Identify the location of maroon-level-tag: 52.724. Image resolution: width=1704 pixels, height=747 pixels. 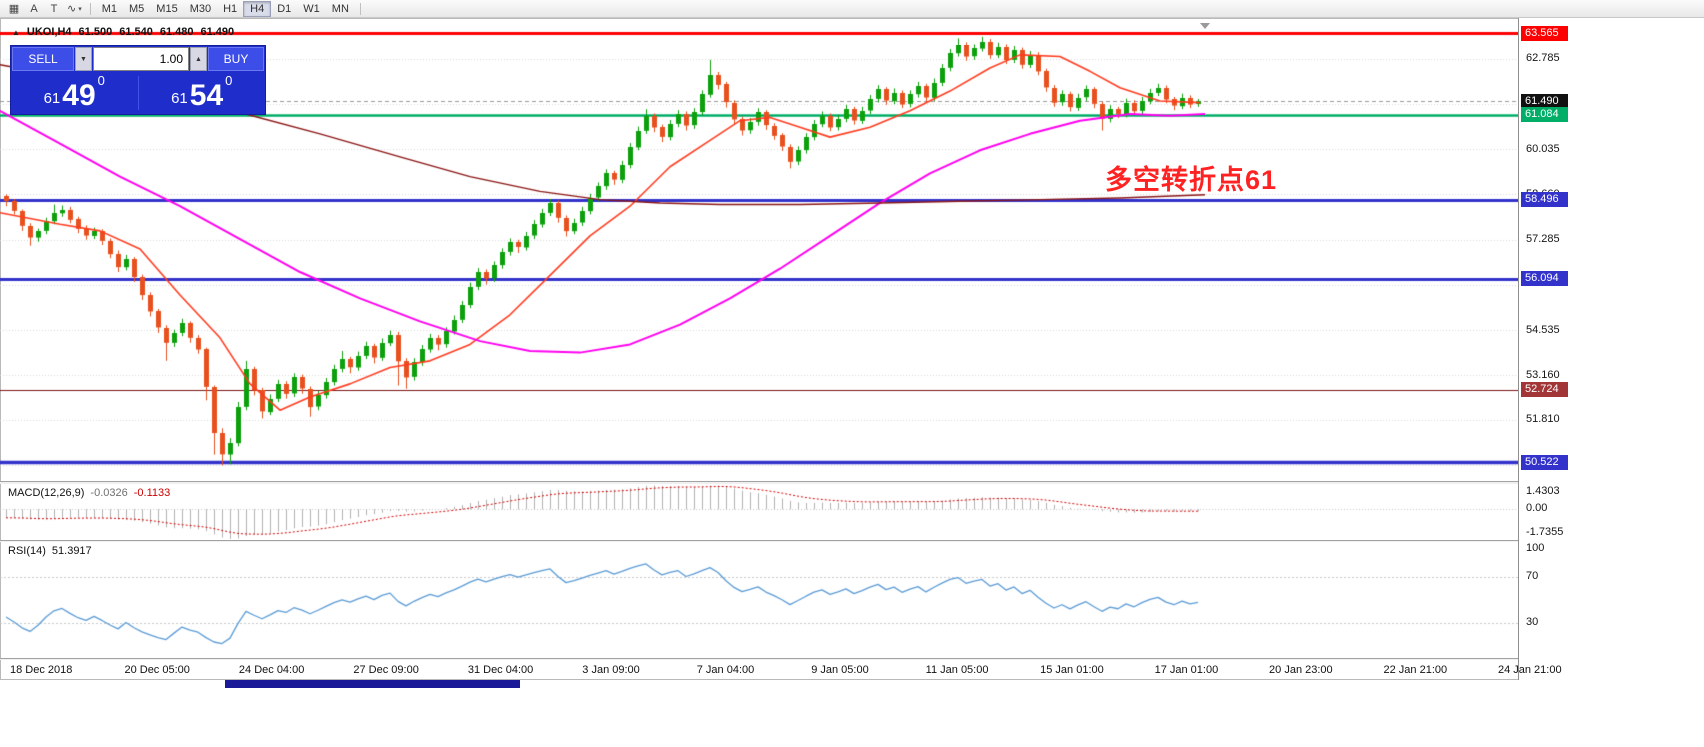
(1544, 390).